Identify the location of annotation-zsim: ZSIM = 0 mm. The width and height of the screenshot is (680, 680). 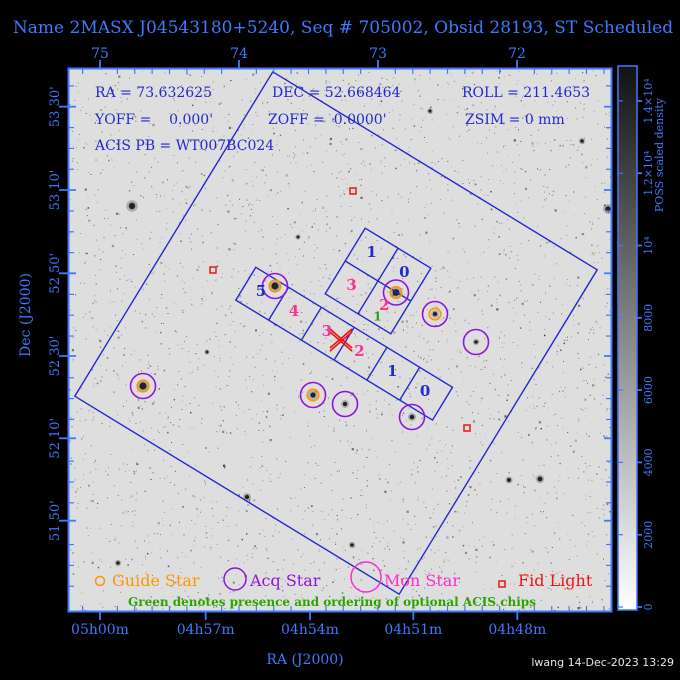
(515, 120).